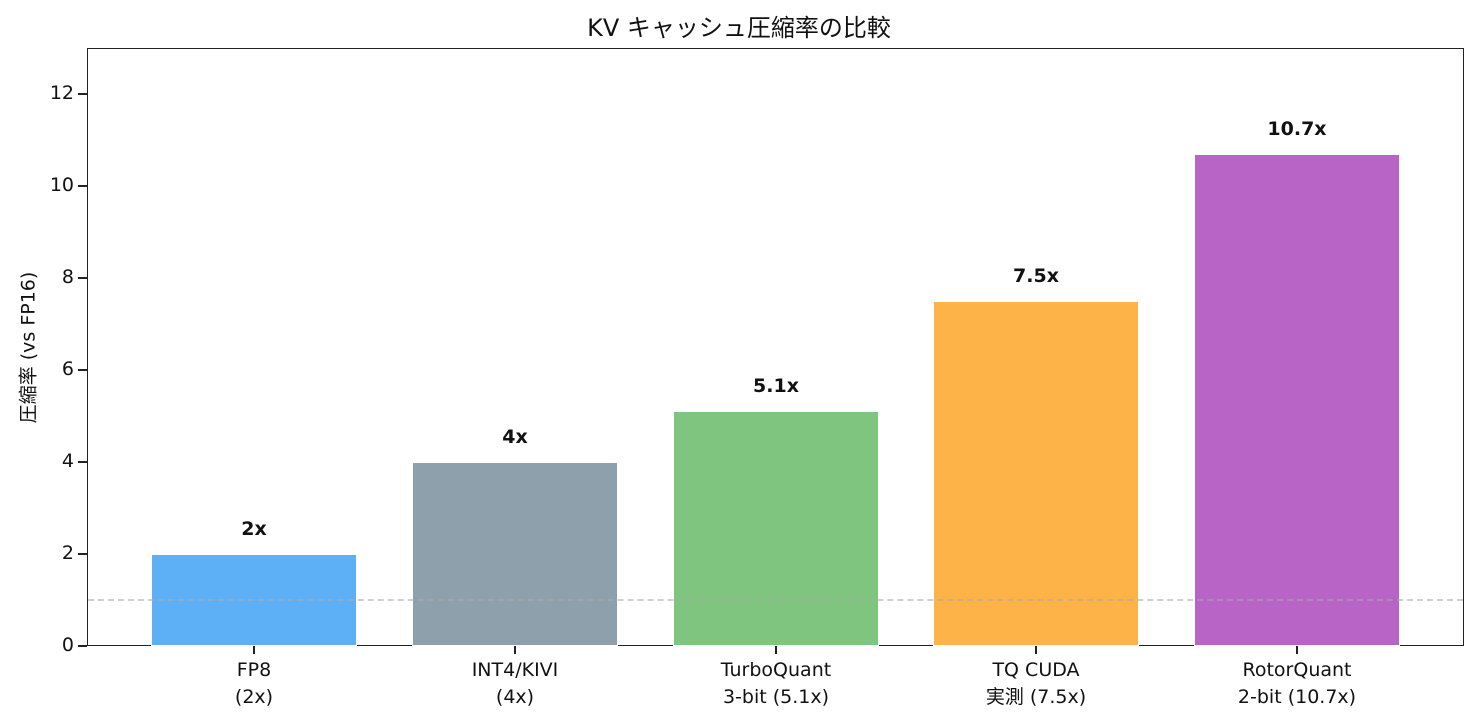 The width and height of the screenshot is (1478, 726). I want to click on x-tick-label: FP8 (2x), so click(254, 684).